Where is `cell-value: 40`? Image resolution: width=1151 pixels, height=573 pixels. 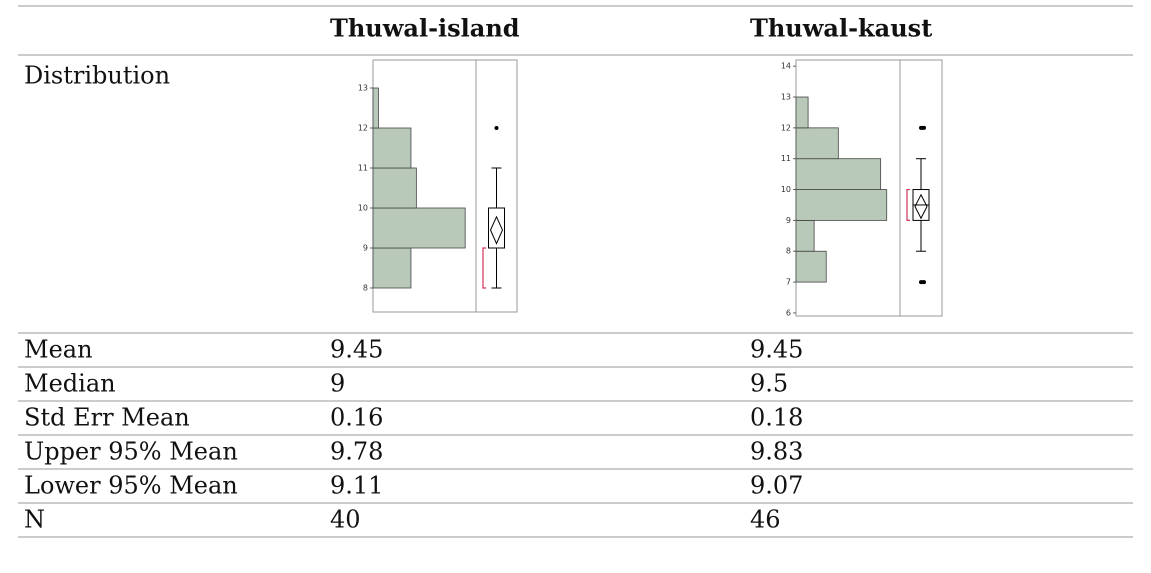 cell-value: 40 is located at coordinates (345, 520).